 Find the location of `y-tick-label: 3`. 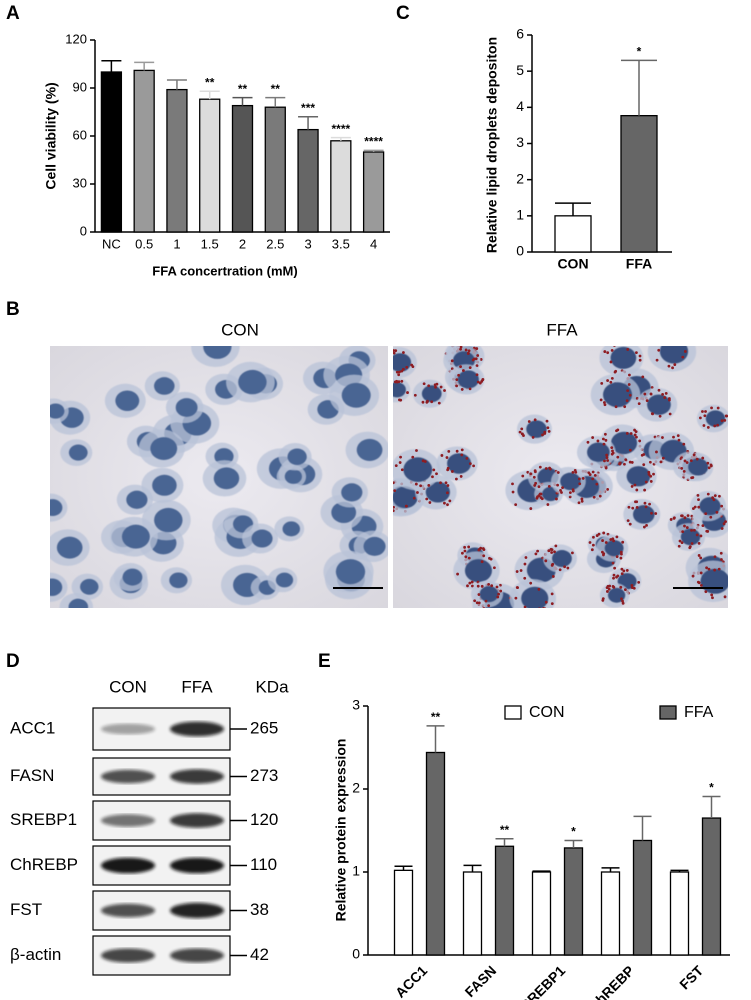

y-tick-label: 3 is located at coordinates (356, 705).